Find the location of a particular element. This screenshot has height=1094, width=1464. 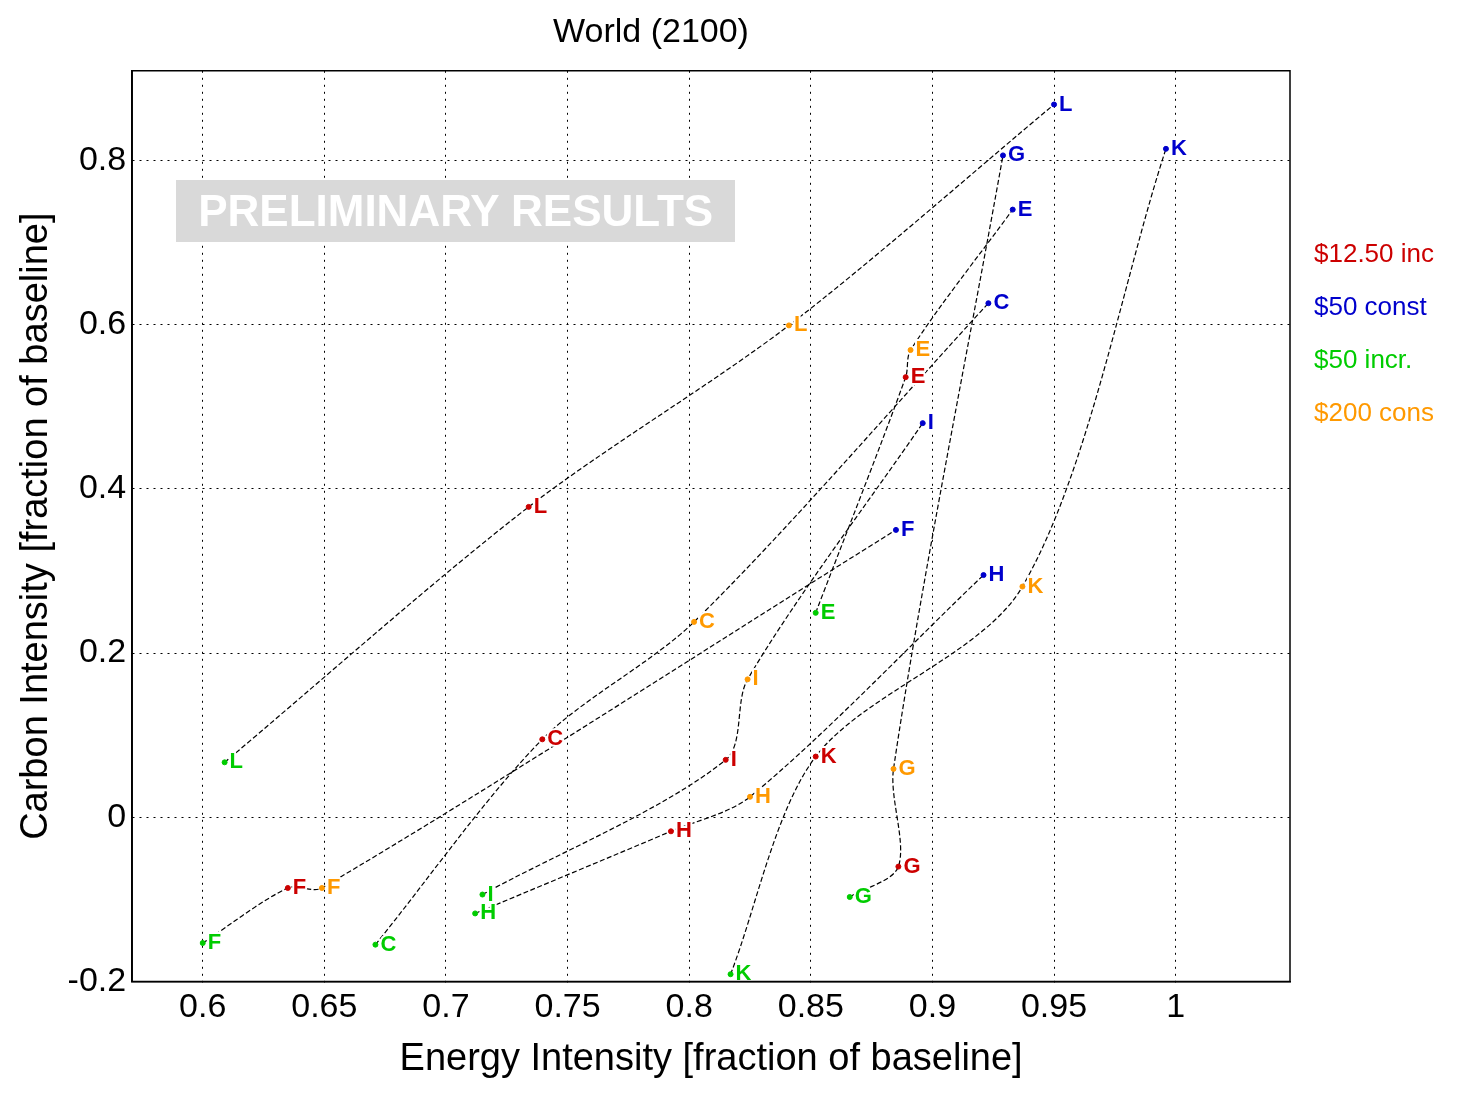

x-tick-label: 0.65 is located at coordinates (324, 1005).